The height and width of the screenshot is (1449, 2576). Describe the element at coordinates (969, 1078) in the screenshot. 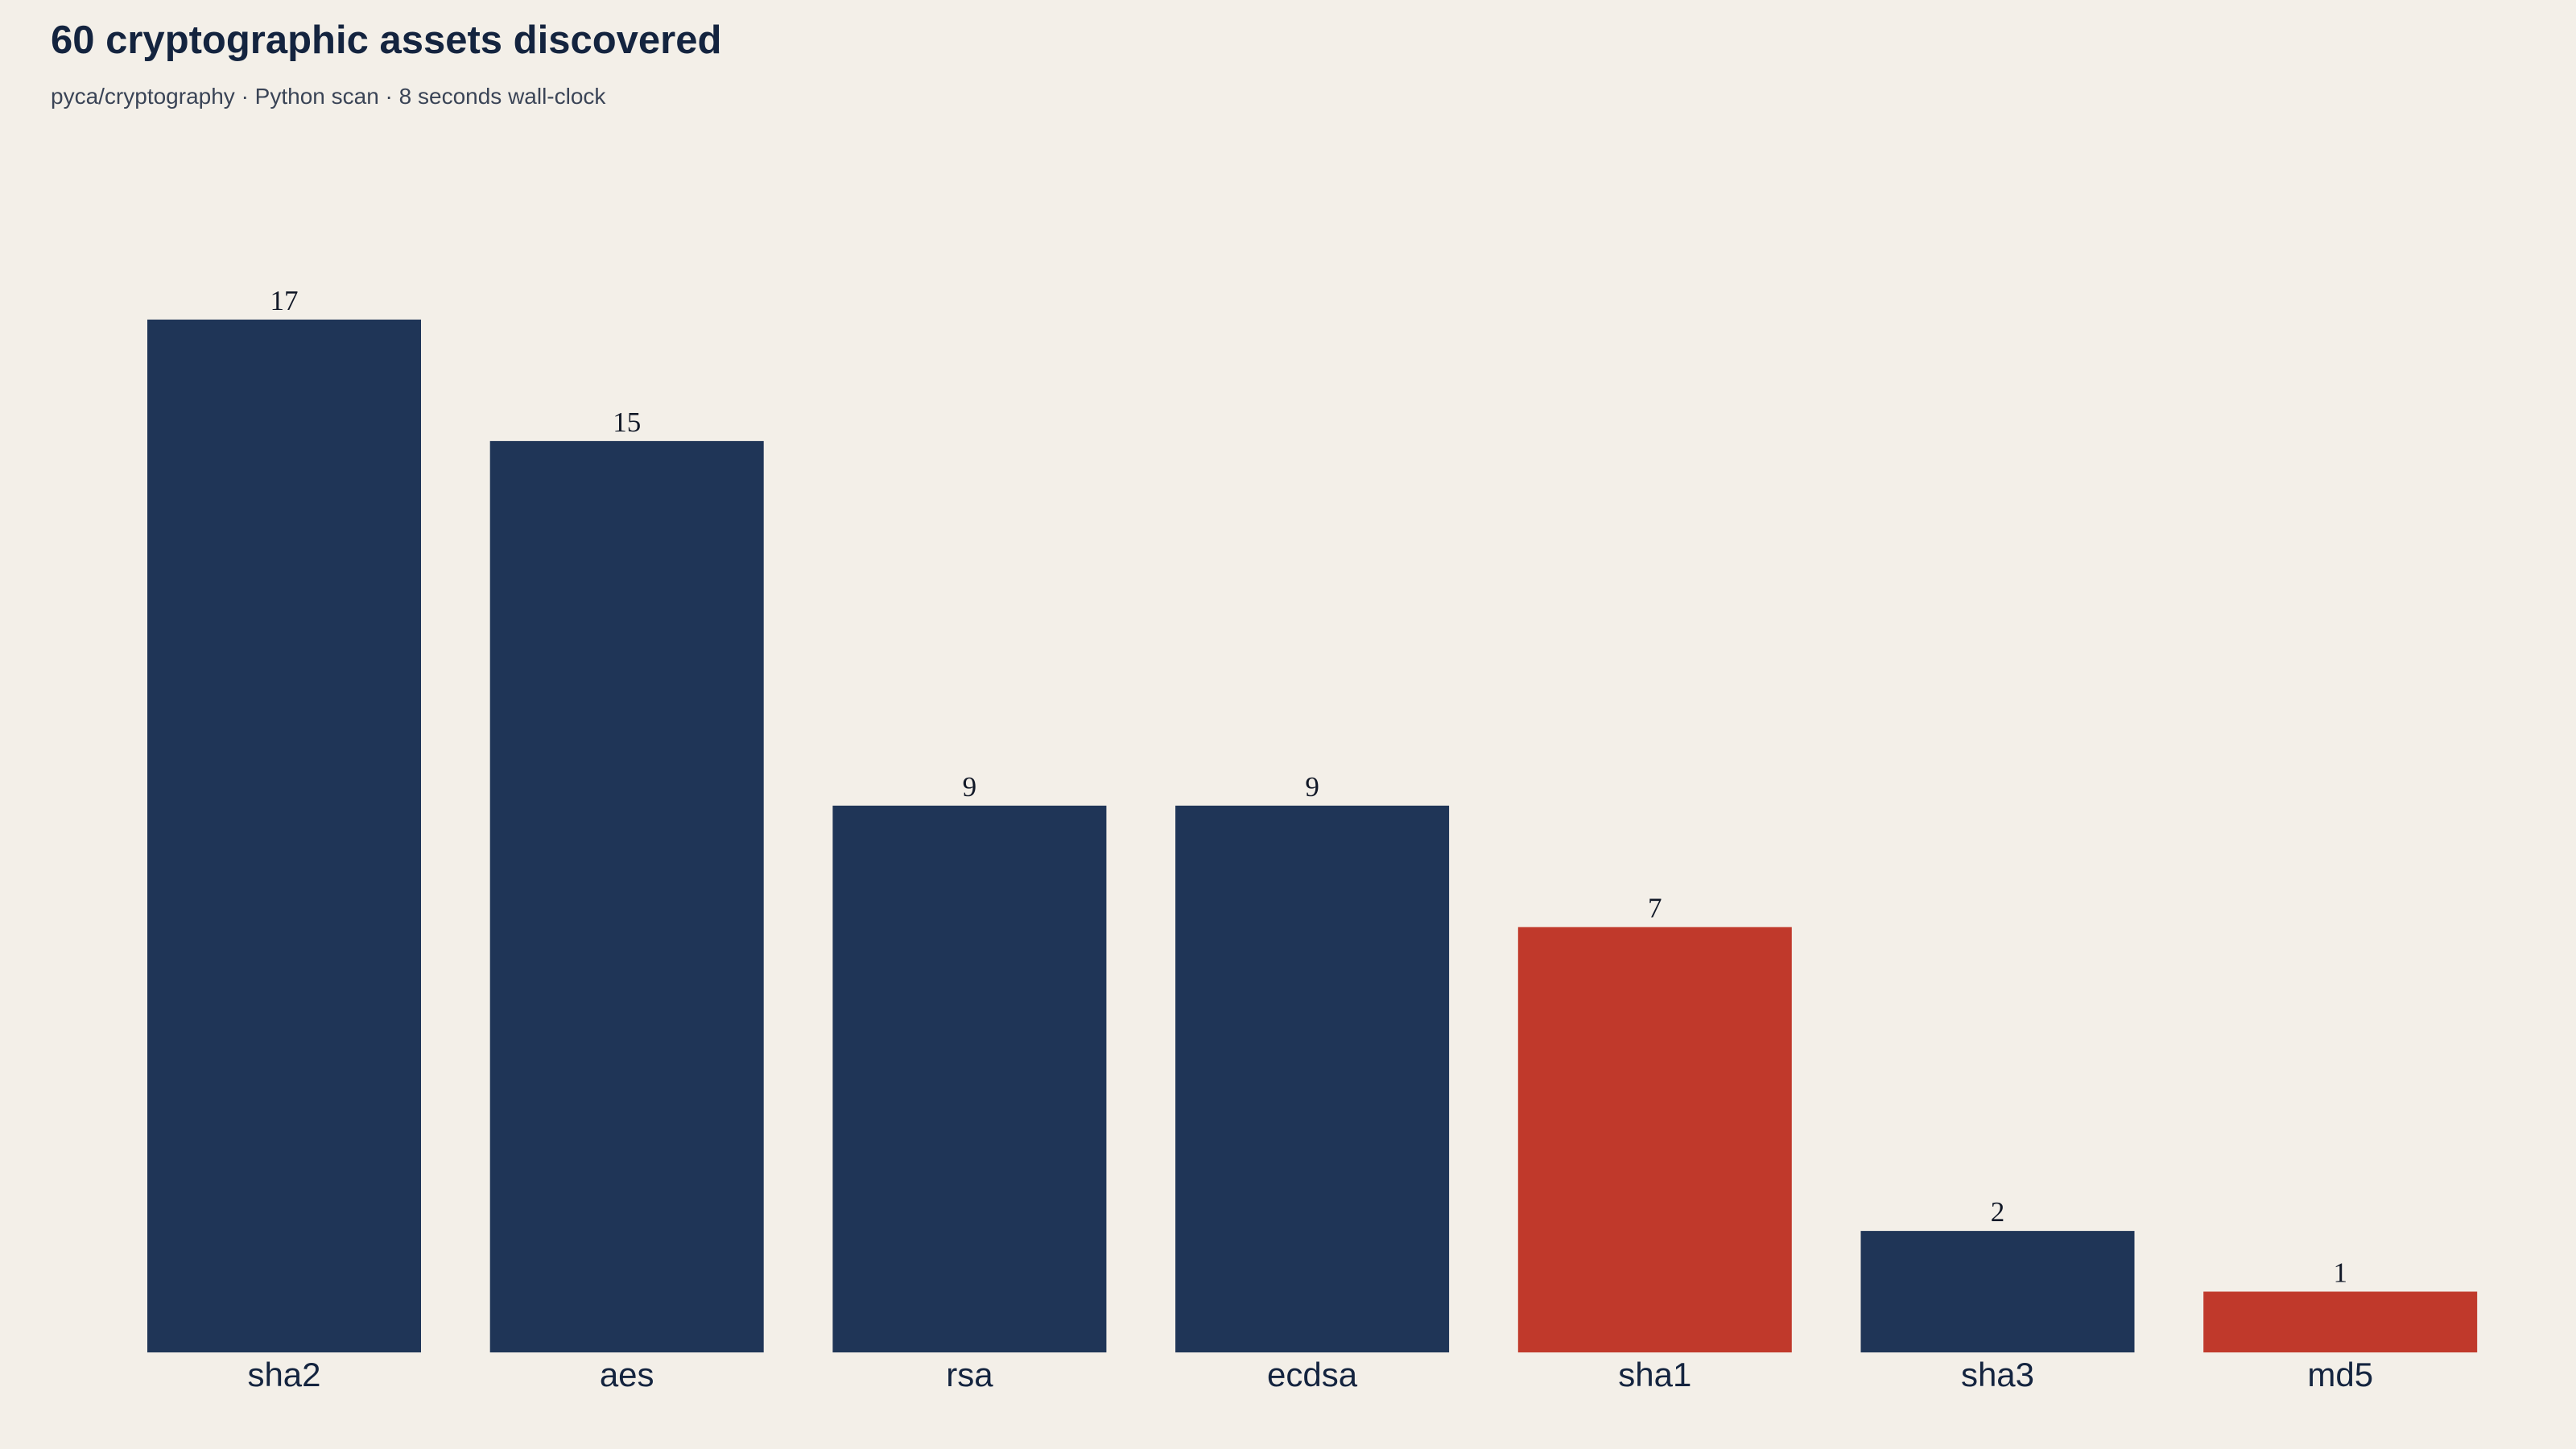

I see `bar-rsa` at that location.